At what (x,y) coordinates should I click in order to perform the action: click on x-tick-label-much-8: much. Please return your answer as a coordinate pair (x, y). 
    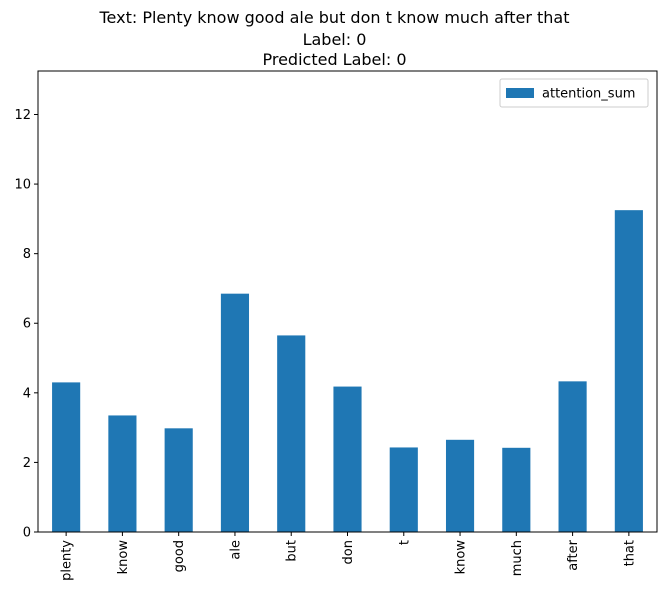
    Looking at the image, I should click on (517, 558).